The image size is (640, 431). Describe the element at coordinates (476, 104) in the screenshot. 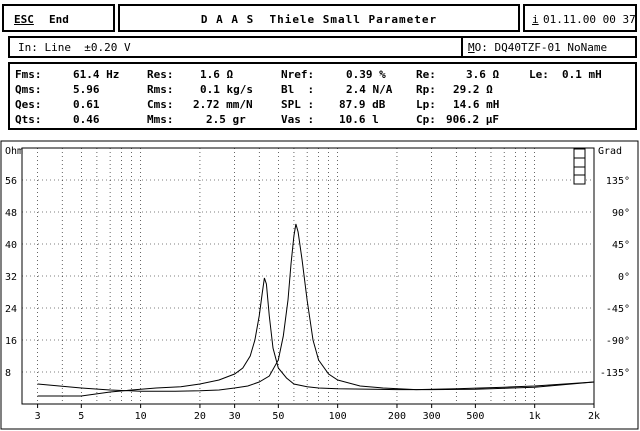

I see `param-value: 14.6 mH` at that location.